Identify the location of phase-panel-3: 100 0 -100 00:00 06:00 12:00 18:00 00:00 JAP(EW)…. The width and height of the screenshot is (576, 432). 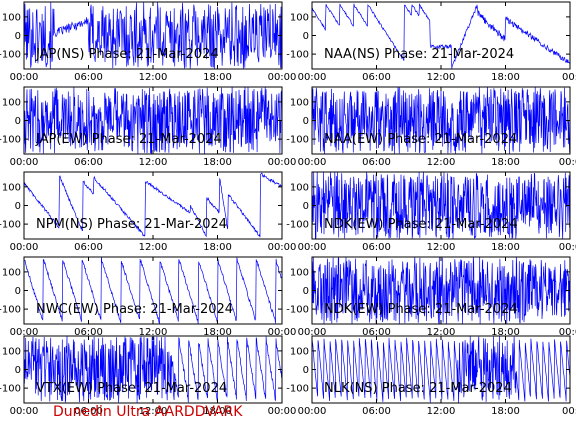
(148, 127).